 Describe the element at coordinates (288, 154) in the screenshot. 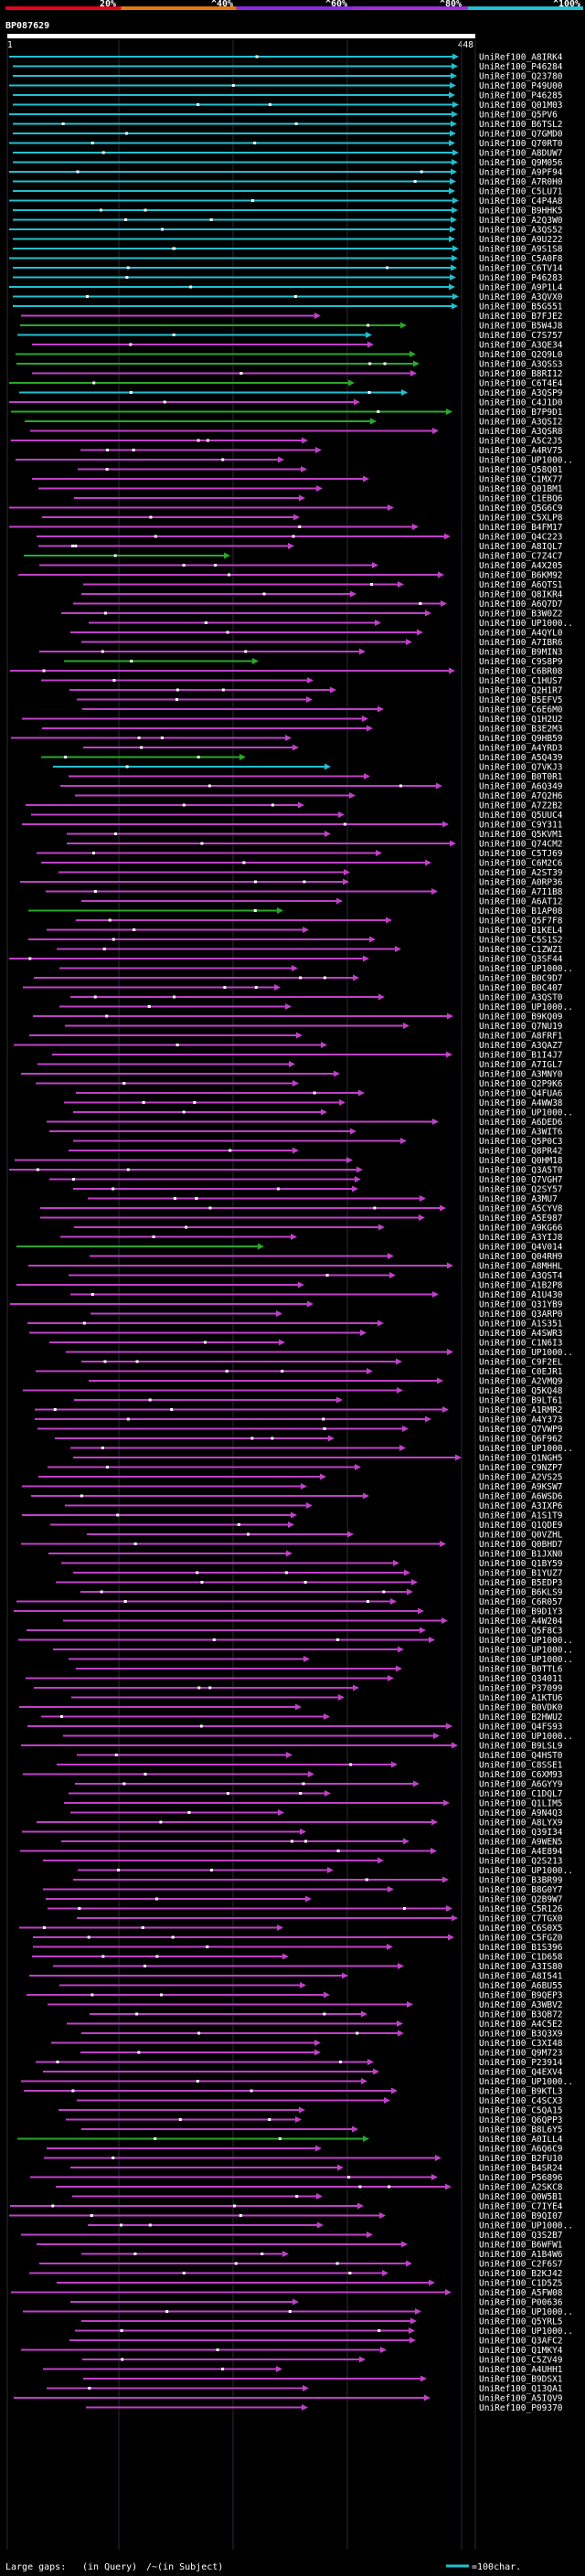

I see `hit-row: UniRef100_A8DUW7` at that location.